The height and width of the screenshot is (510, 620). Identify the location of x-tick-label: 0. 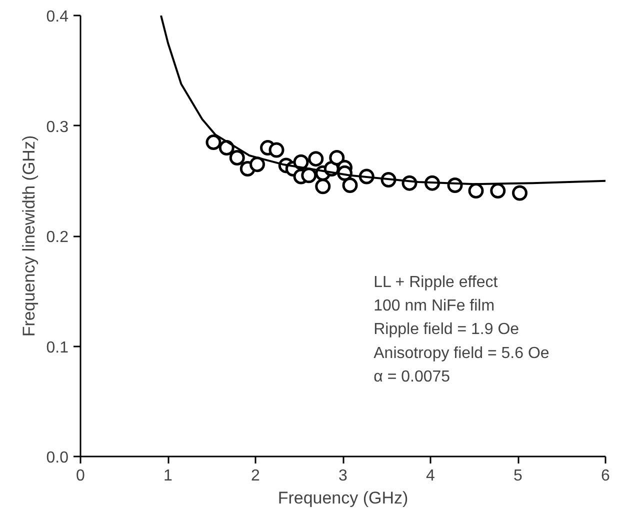
(81, 476).